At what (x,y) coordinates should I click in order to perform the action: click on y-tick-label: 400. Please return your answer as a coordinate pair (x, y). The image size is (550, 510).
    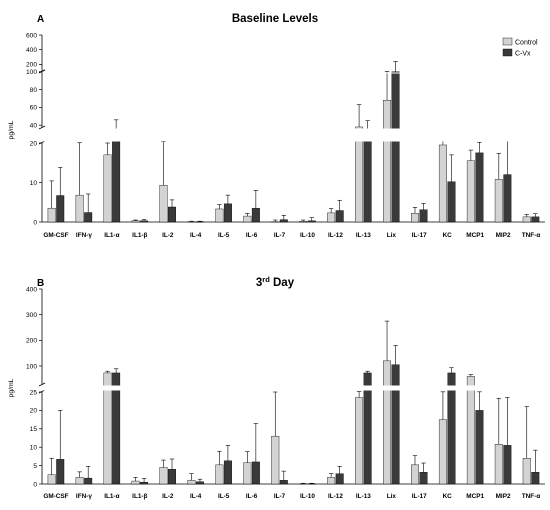
    Looking at the image, I should click on (31, 50).